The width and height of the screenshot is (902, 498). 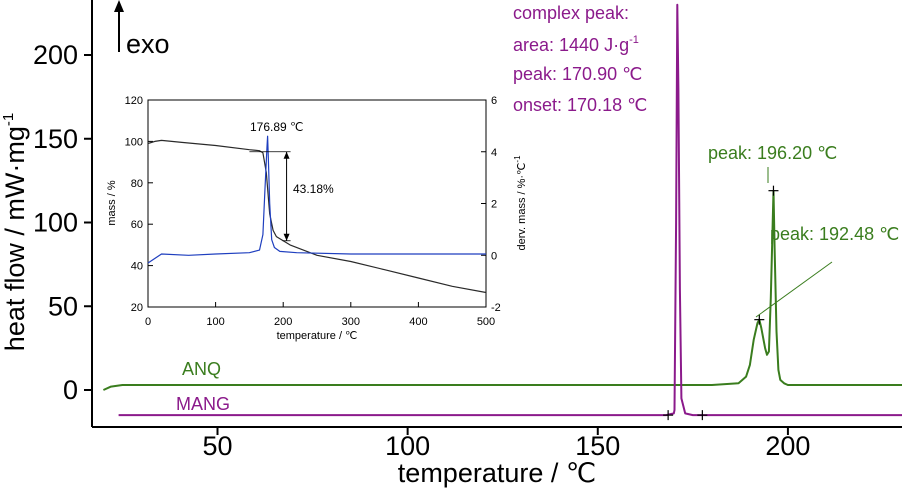 What do you see at coordinates (270, 196) in the screenshot?
I see `inset-step-indicator` at bounding box center [270, 196].